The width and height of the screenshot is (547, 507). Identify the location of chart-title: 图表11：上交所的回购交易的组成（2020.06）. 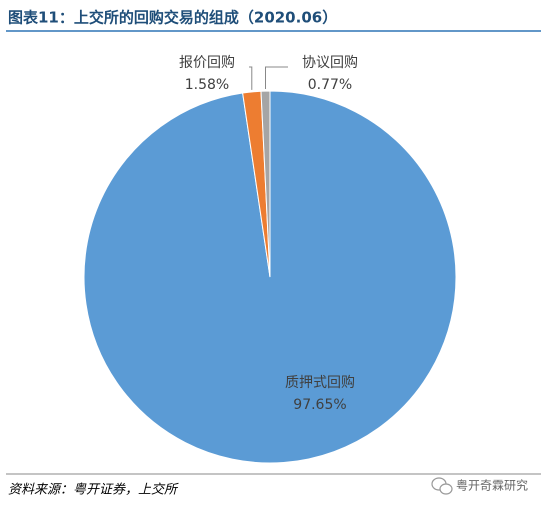
(172, 18).